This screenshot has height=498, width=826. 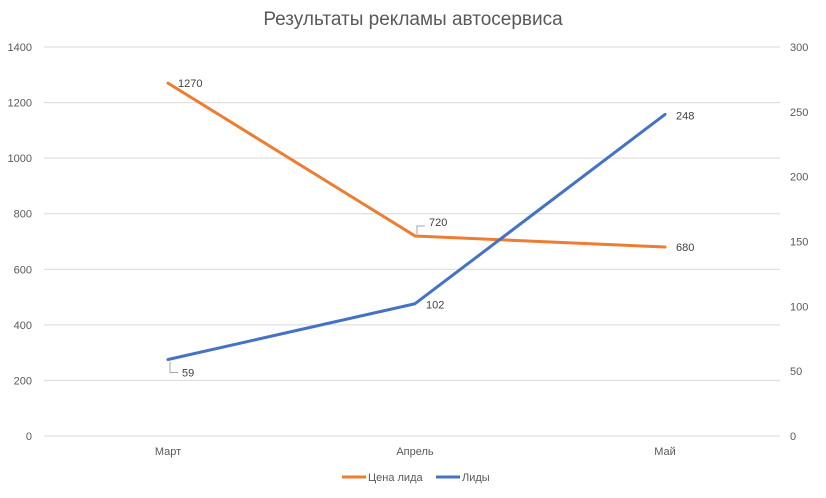 I want to click on right-axis-tick-label: 200, so click(x=799, y=178).